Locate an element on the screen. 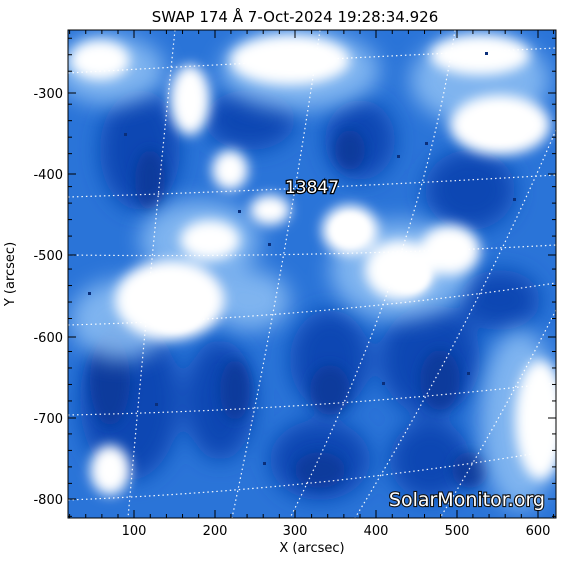  watermark-solarmonitor: SolarMonitor.org is located at coordinates (467, 500).